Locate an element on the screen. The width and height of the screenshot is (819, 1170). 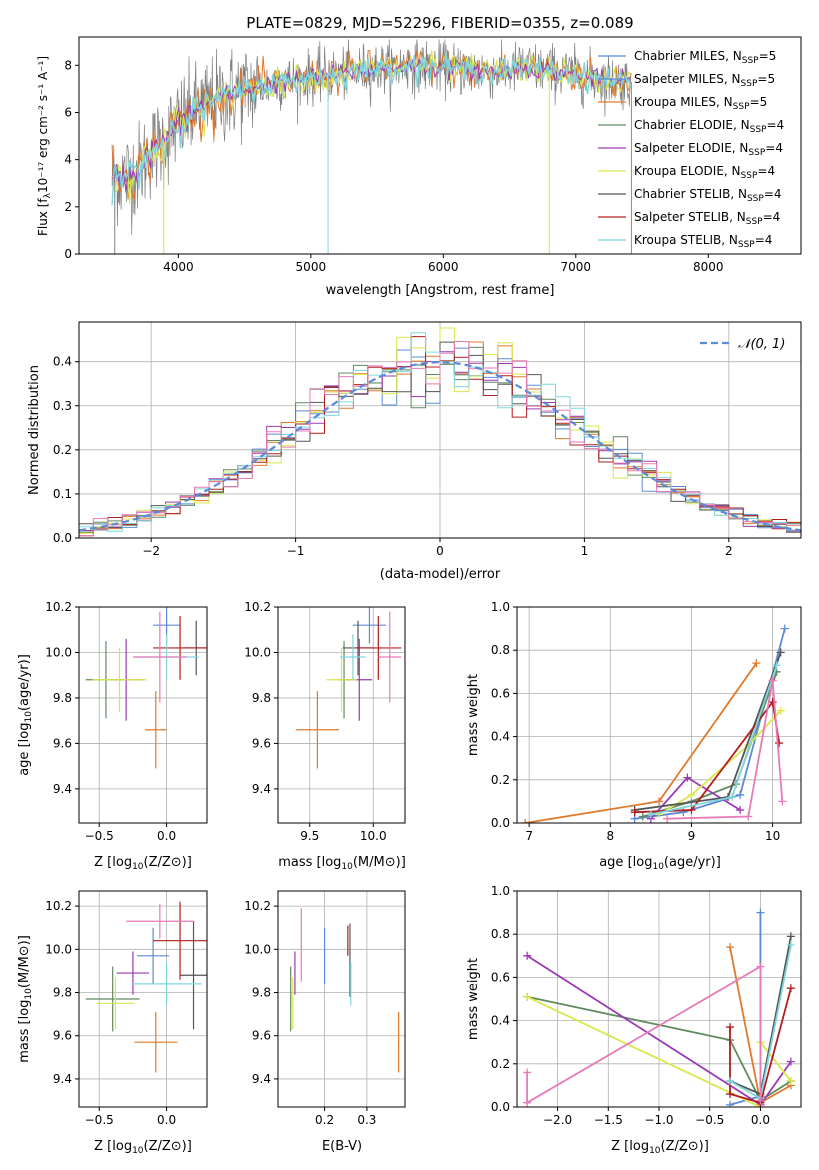
spectrum-ylabel: Flux [fλ10⁻¹⁷ erg cm⁻² s⁻¹ A⁻¹] is located at coordinates (44, 146).